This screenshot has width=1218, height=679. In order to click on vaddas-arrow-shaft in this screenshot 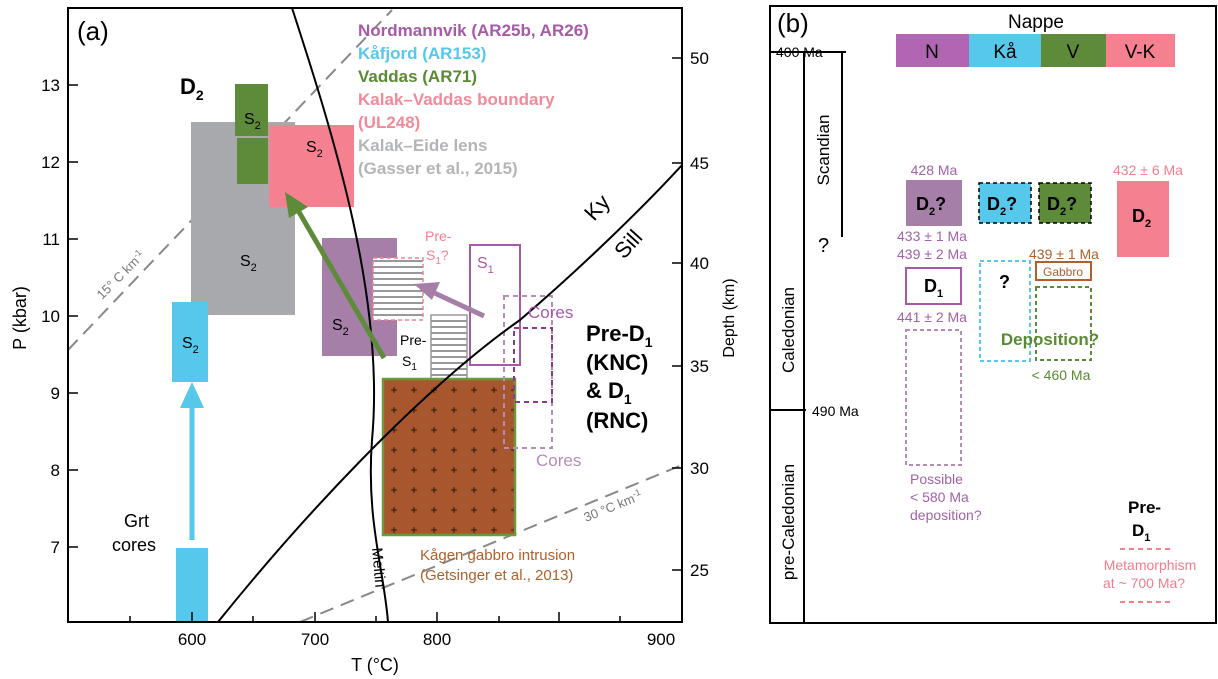, I will do `click(341, 285)`.